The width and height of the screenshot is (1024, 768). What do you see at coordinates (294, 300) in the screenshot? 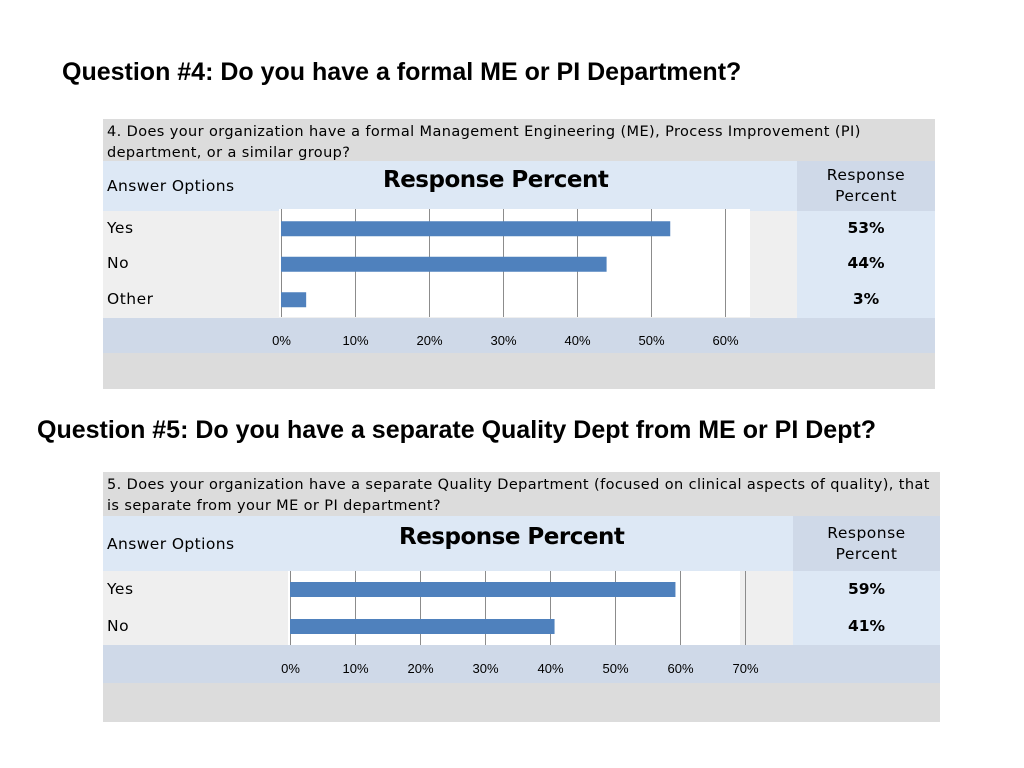
I see `bar-other` at bounding box center [294, 300].